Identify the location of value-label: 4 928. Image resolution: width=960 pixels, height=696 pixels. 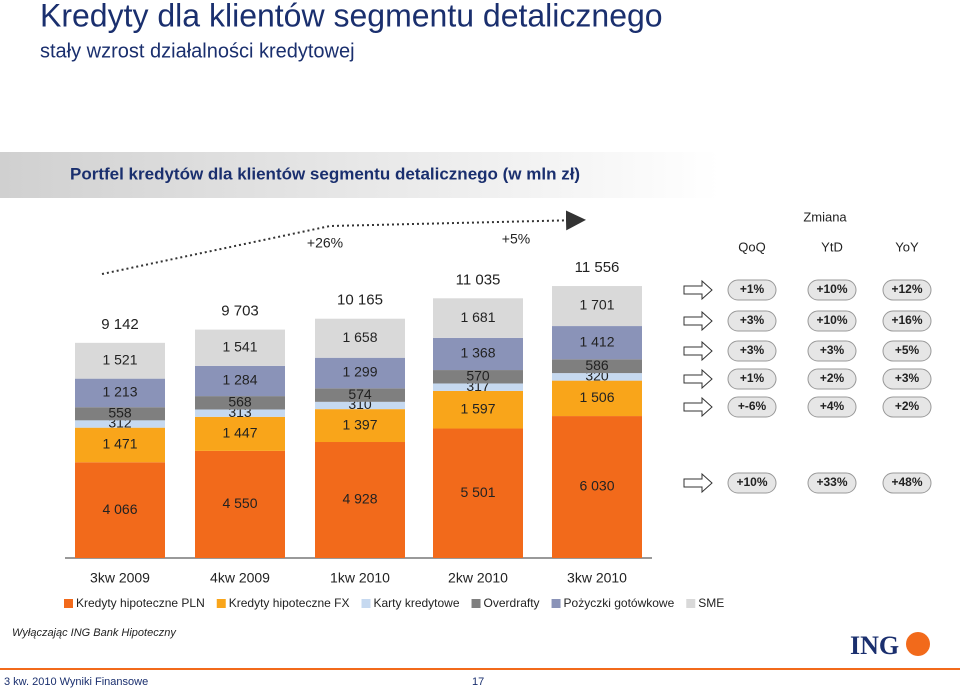
(359, 499).